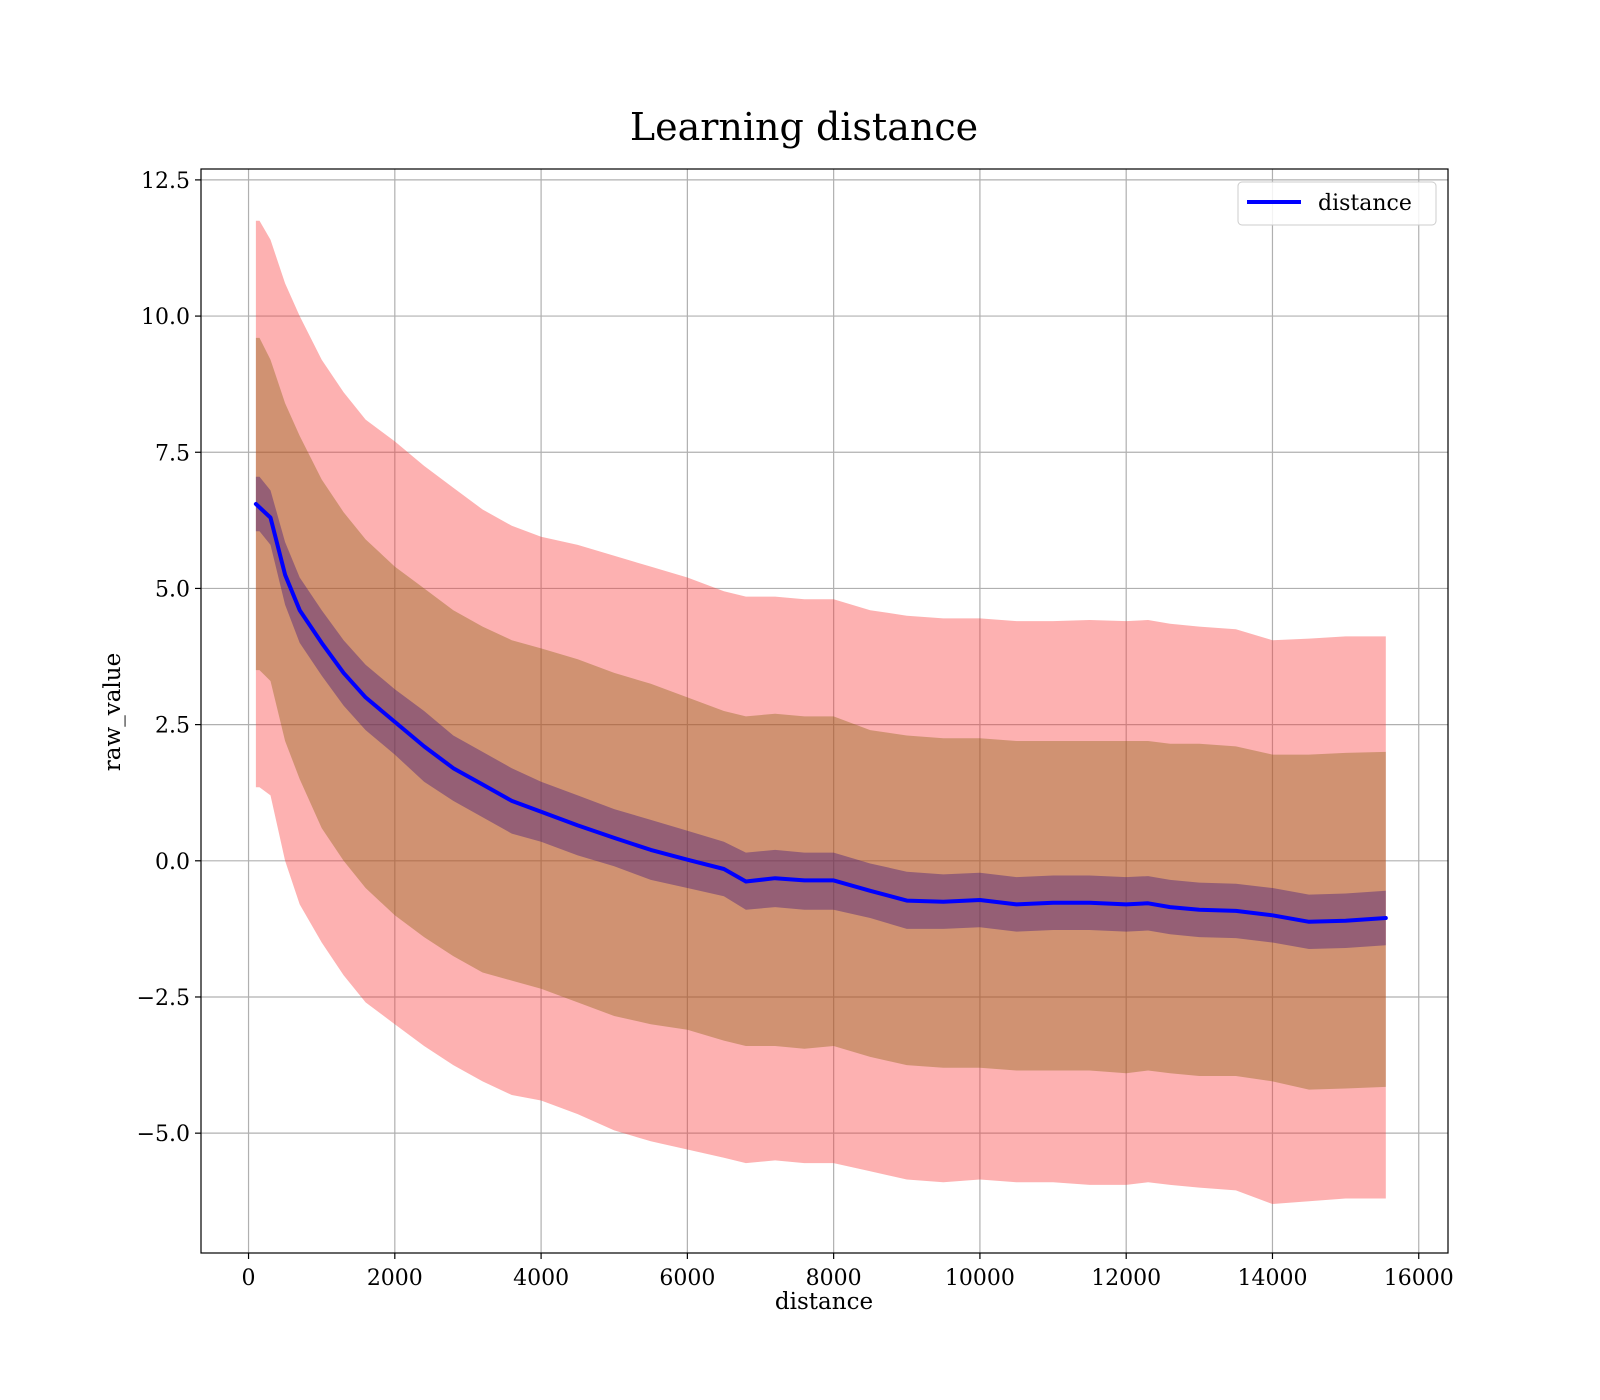 This screenshot has width=1600, height=1400. I want to click on y-tick-label-7: −5.0, so click(163, 1134).